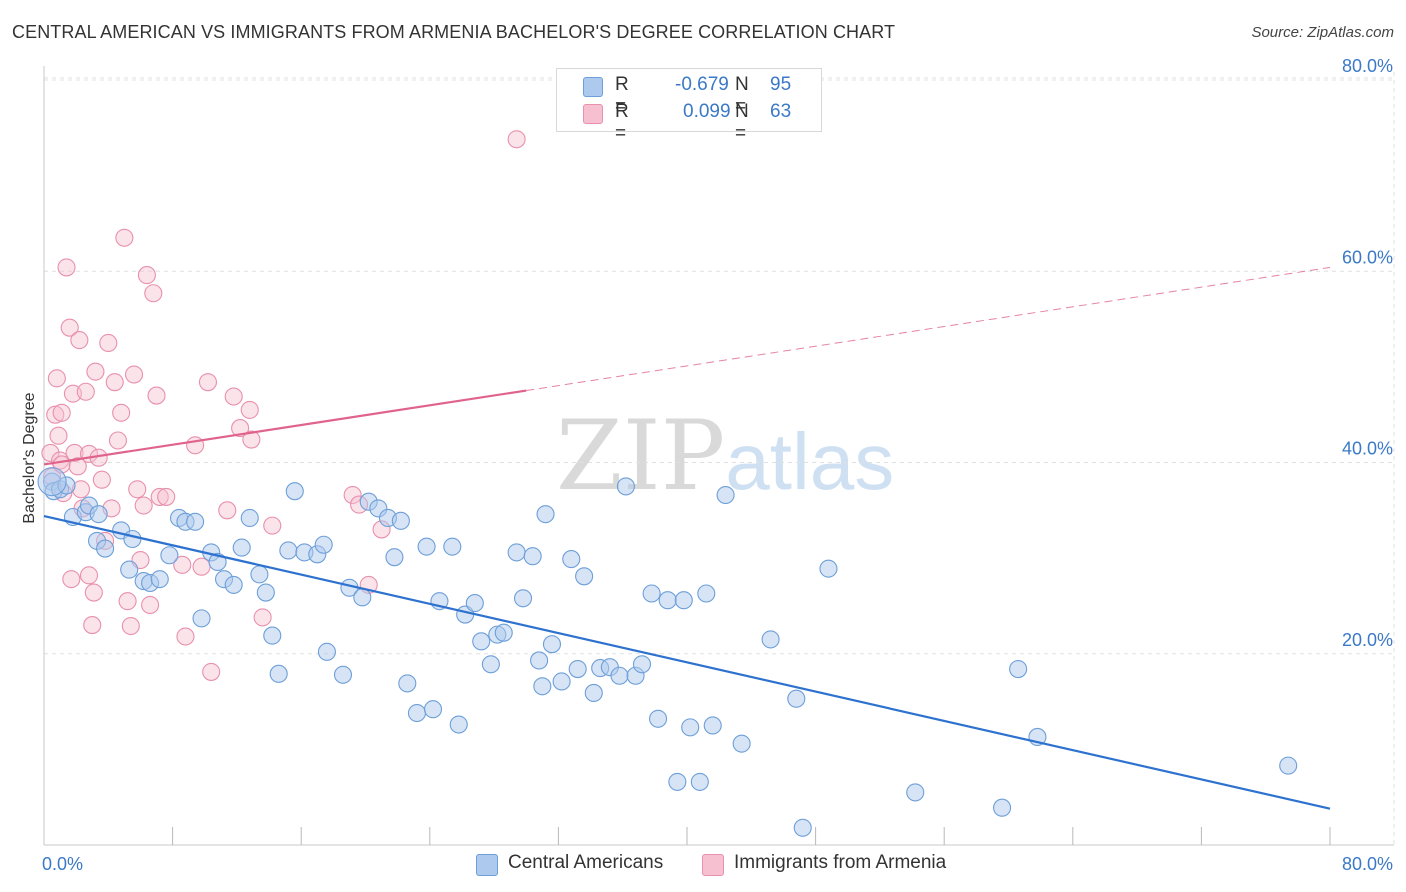  I want to click on legend-r-value: 0.099, so click(707, 111).